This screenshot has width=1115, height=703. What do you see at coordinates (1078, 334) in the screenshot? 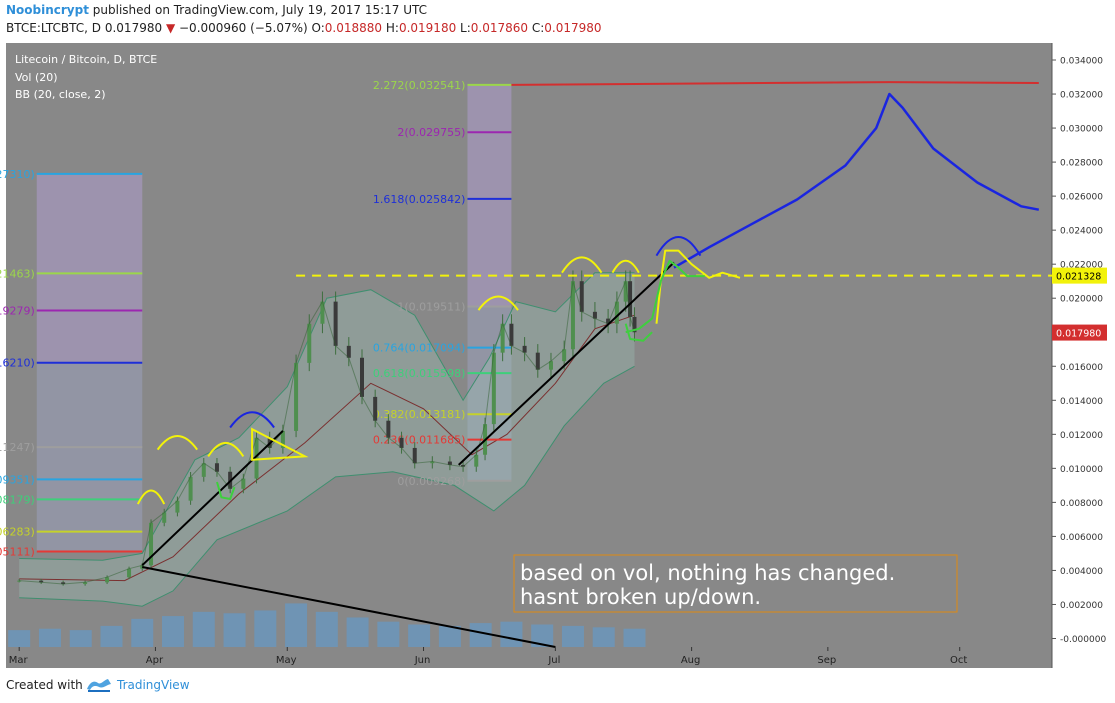
I see `price-label-text: 0.017980` at bounding box center [1078, 334].